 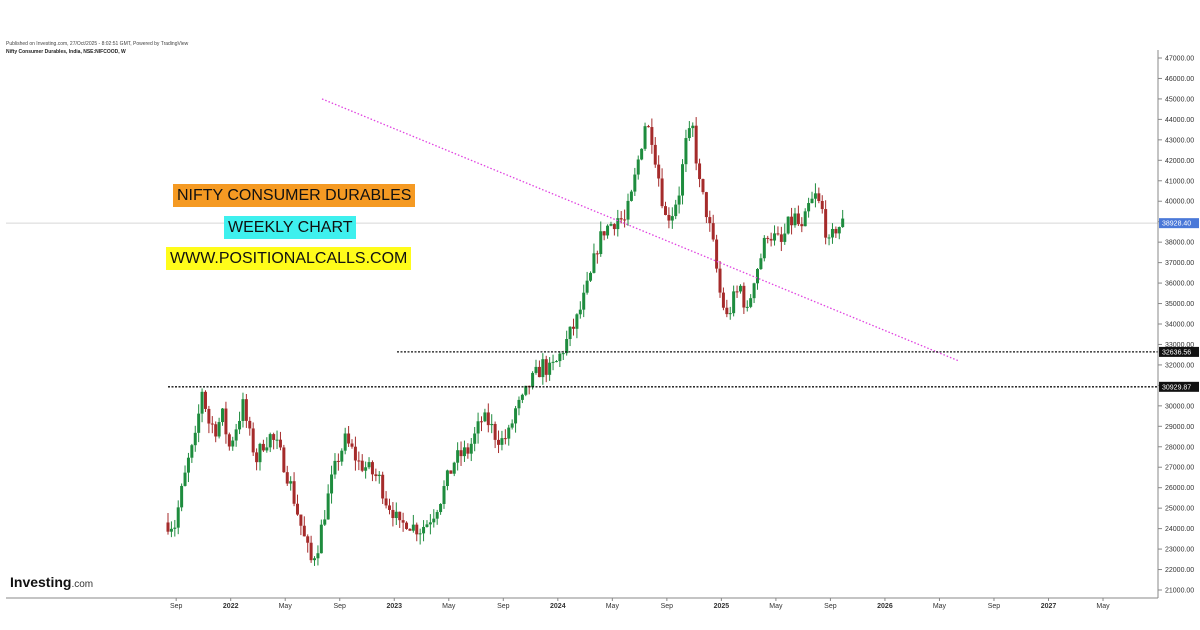 I want to click on y-tick-label: 40000.00, so click(x=1179, y=202).